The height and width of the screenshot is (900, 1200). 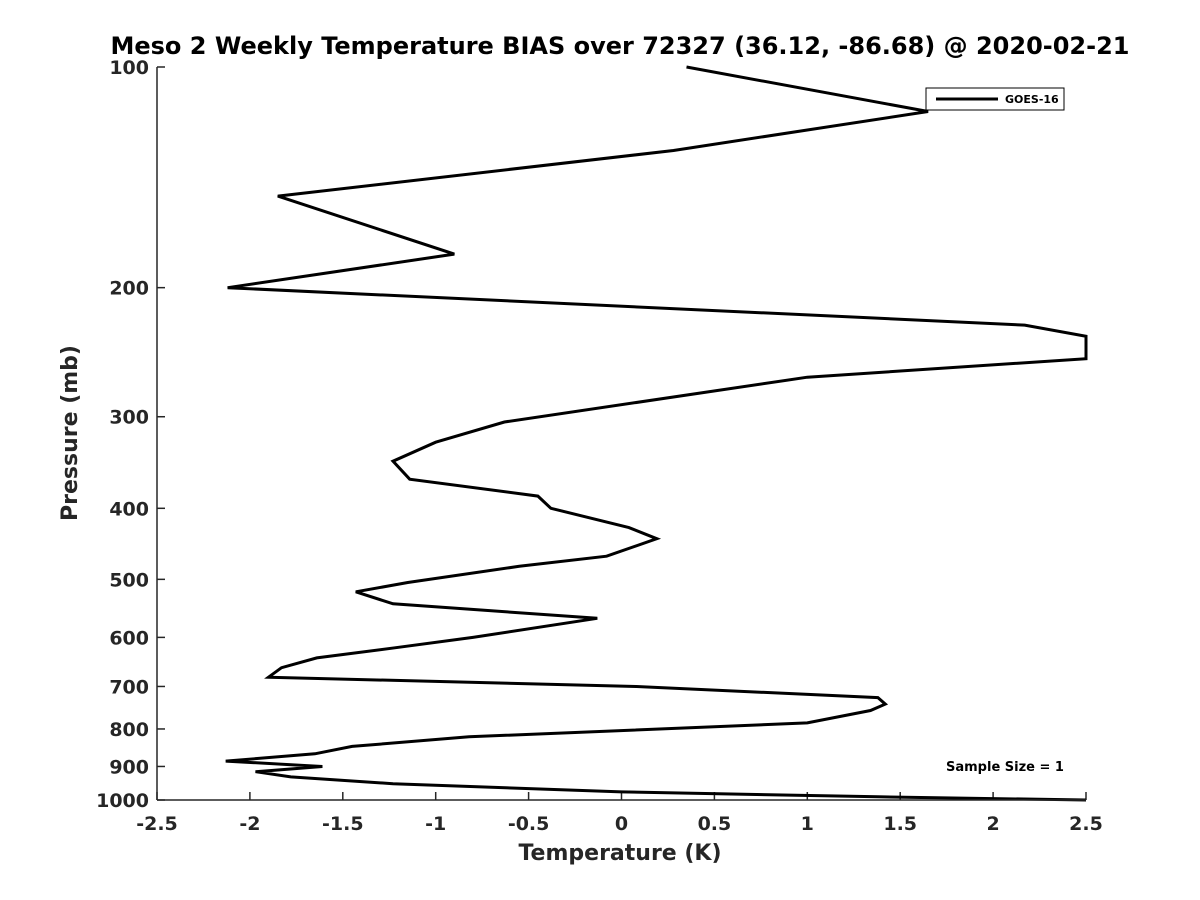 What do you see at coordinates (129, 68) in the screenshot?
I see `y-tick-label: 100` at bounding box center [129, 68].